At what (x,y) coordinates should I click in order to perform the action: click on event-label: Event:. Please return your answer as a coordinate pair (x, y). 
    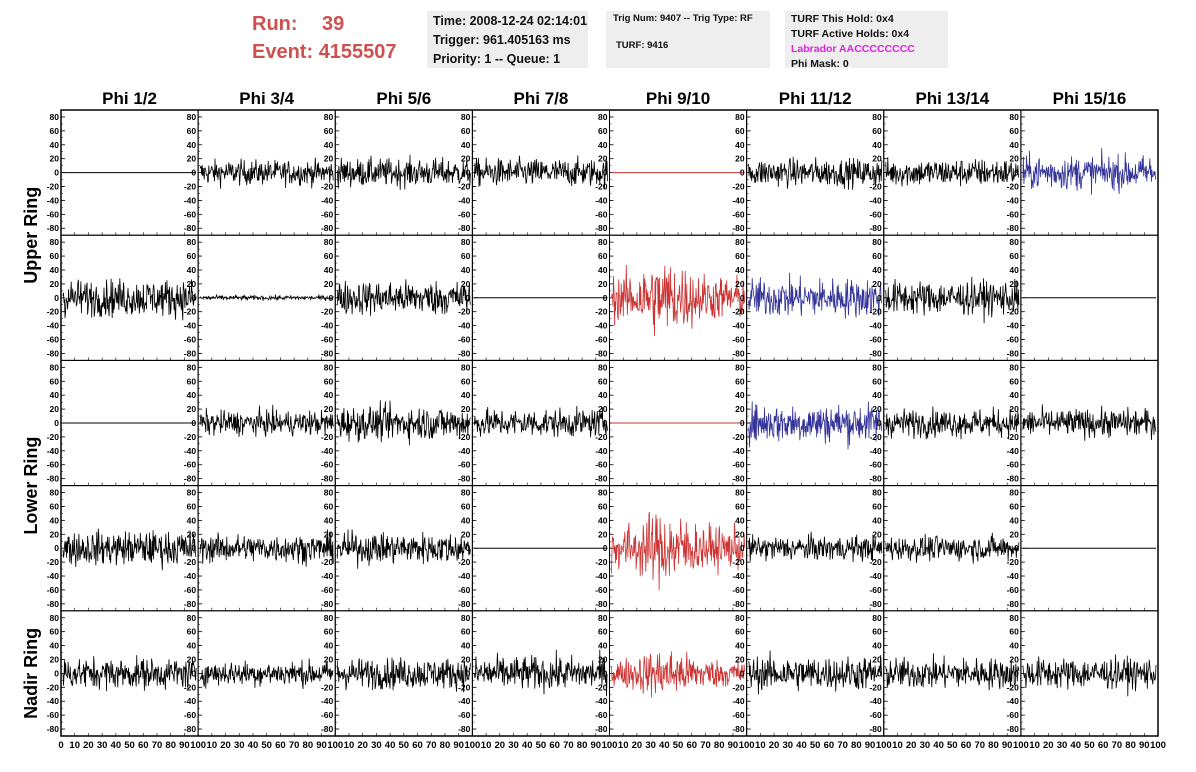
    Looking at the image, I should click on (283, 52).